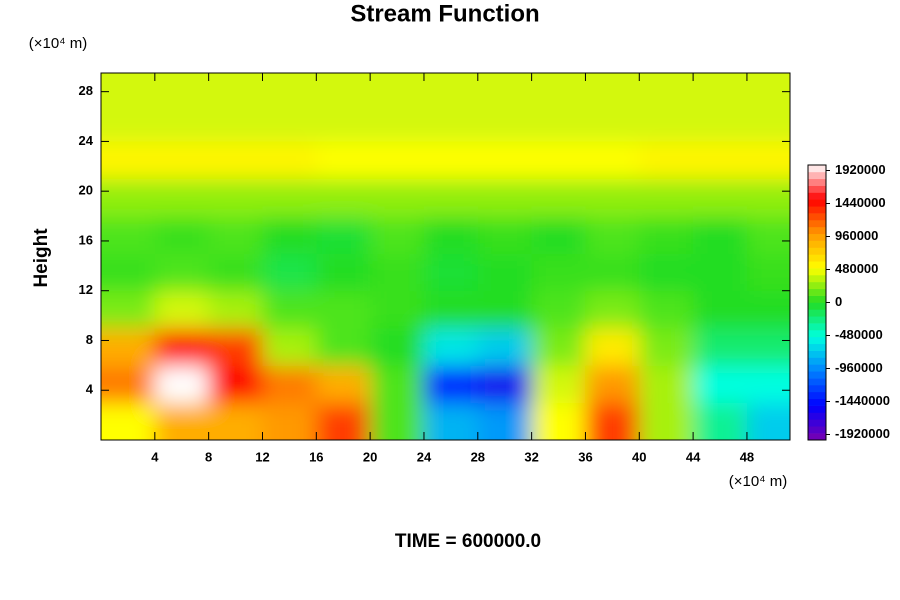  Describe the element at coordinates (90, 389) in the screenshot. I see `y-tick-label: 4` at that location.